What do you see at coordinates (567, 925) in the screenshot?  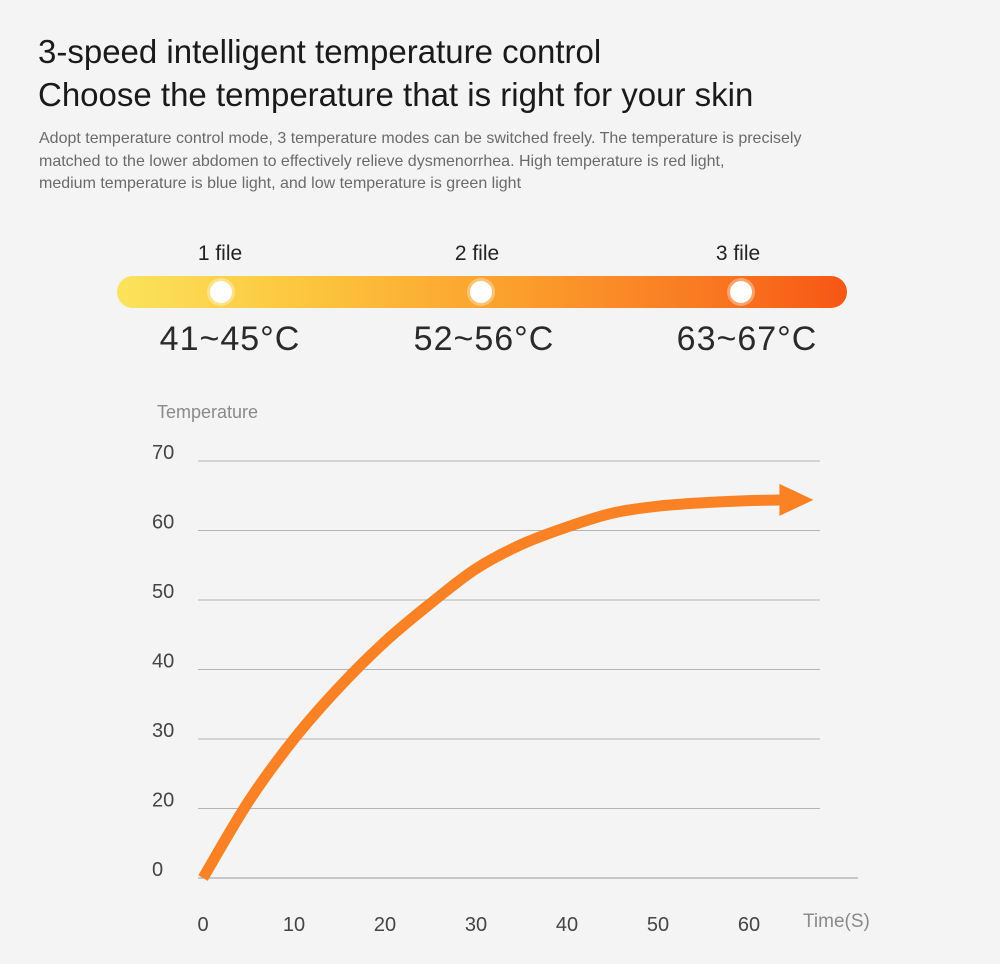 I see `x-tick-label: 40` at bounding box center [567, 925].